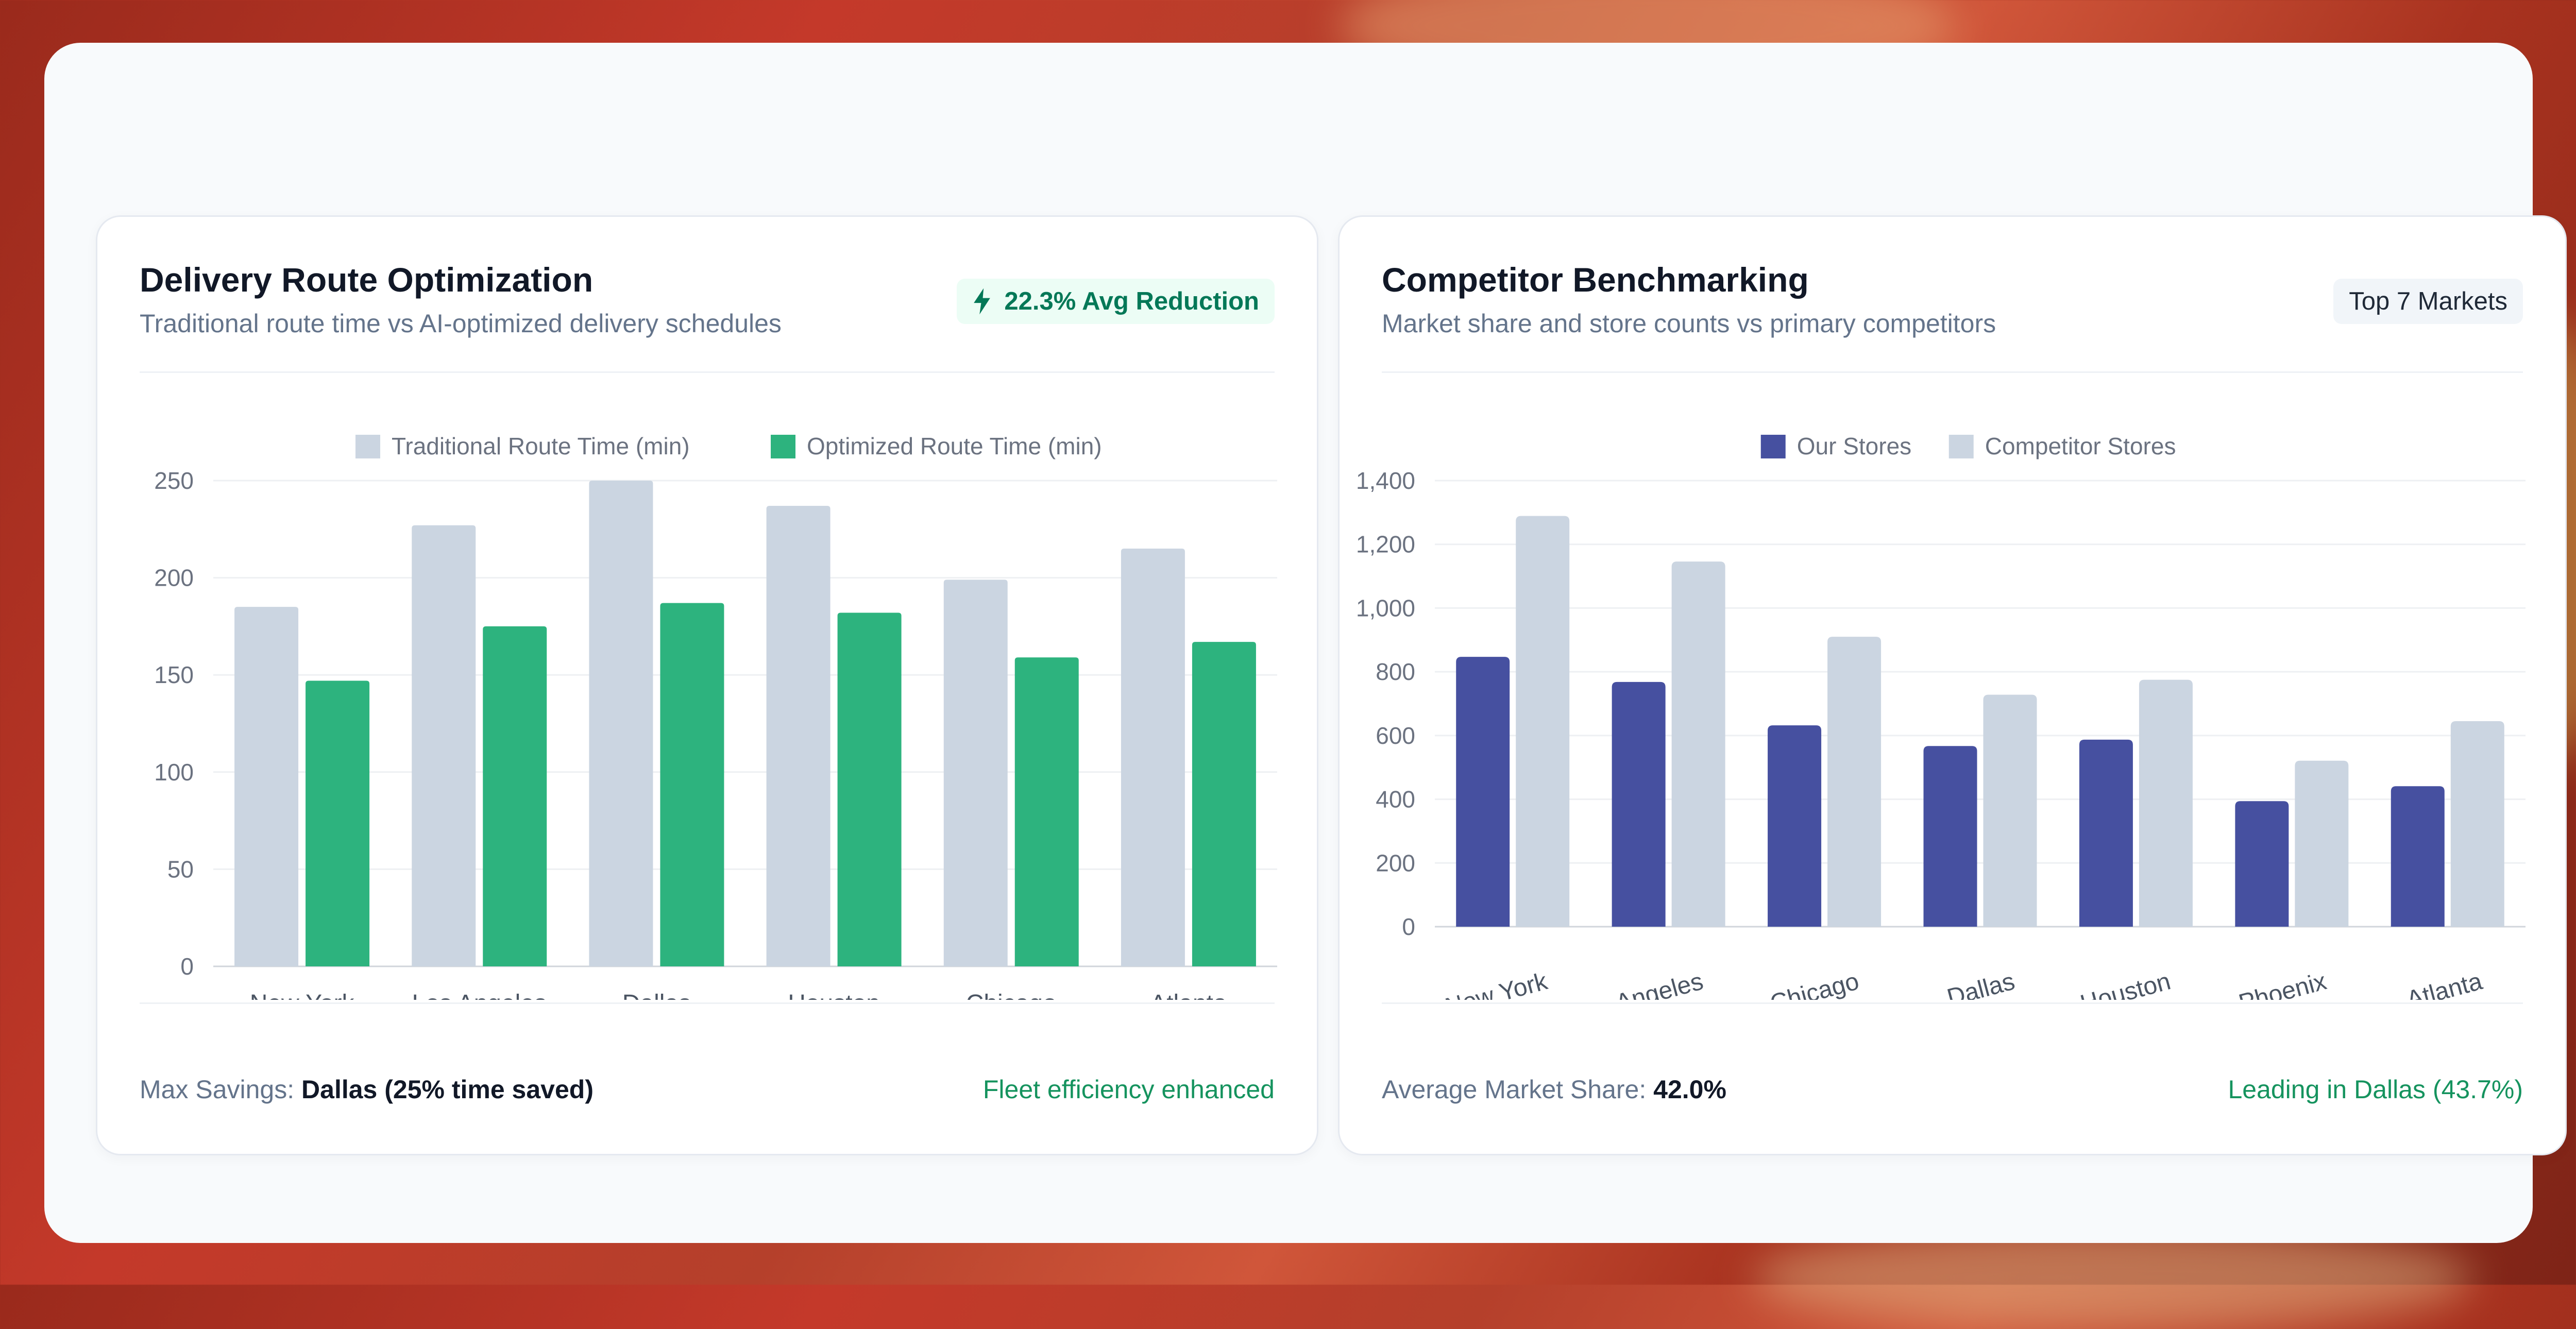 The image size is (2576, 1329). What do you see at coordinates (1128, 1089) in the screenshot?
I see `fleet-efficiency-note: Fleet efficiency enhanced` at bounding box center [1128, 1089].